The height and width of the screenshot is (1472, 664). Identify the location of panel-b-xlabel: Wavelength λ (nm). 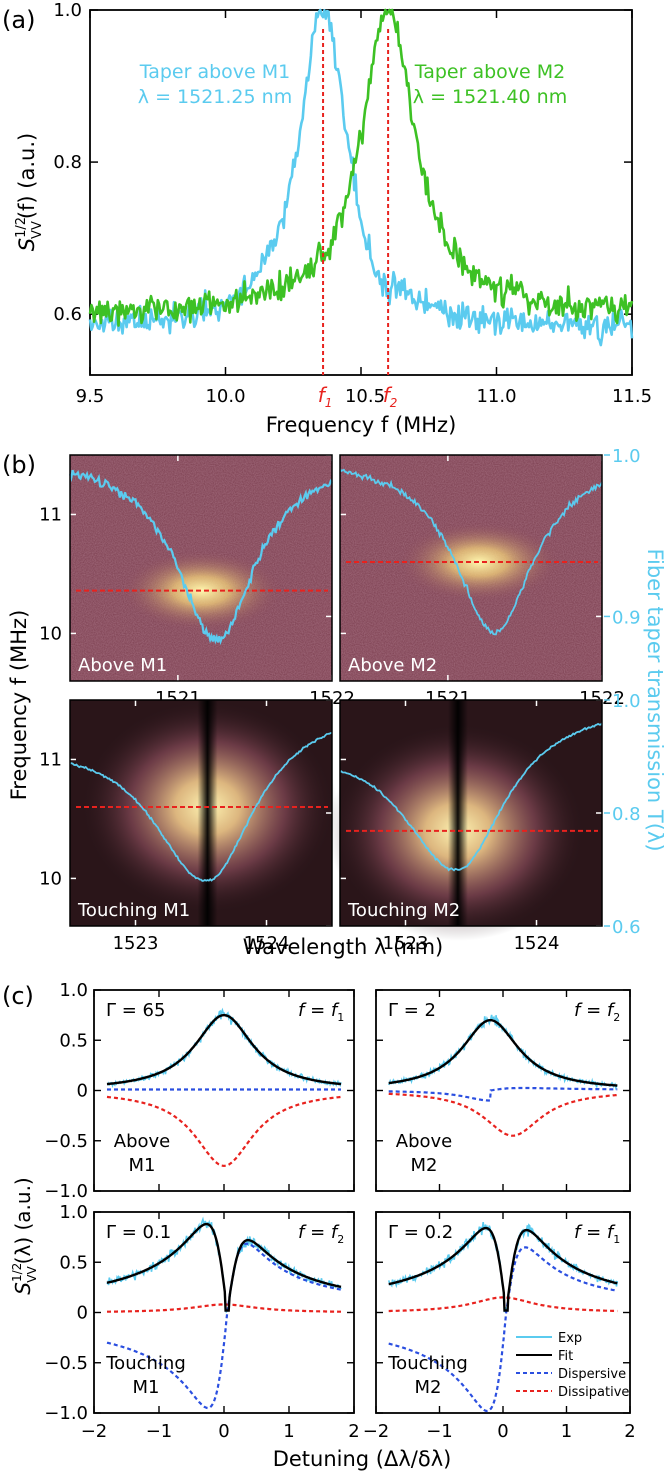
(343, 947).